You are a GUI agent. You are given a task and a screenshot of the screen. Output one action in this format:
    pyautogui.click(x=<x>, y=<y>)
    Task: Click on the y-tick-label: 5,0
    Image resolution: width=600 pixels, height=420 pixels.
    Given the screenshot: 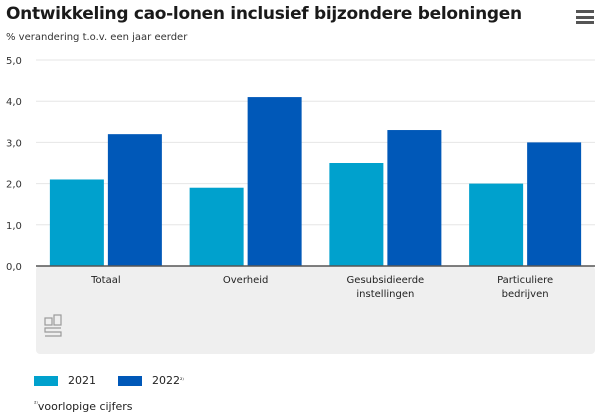 What is the action you would take?
    pyautogui.click(x=14, y=61)
    